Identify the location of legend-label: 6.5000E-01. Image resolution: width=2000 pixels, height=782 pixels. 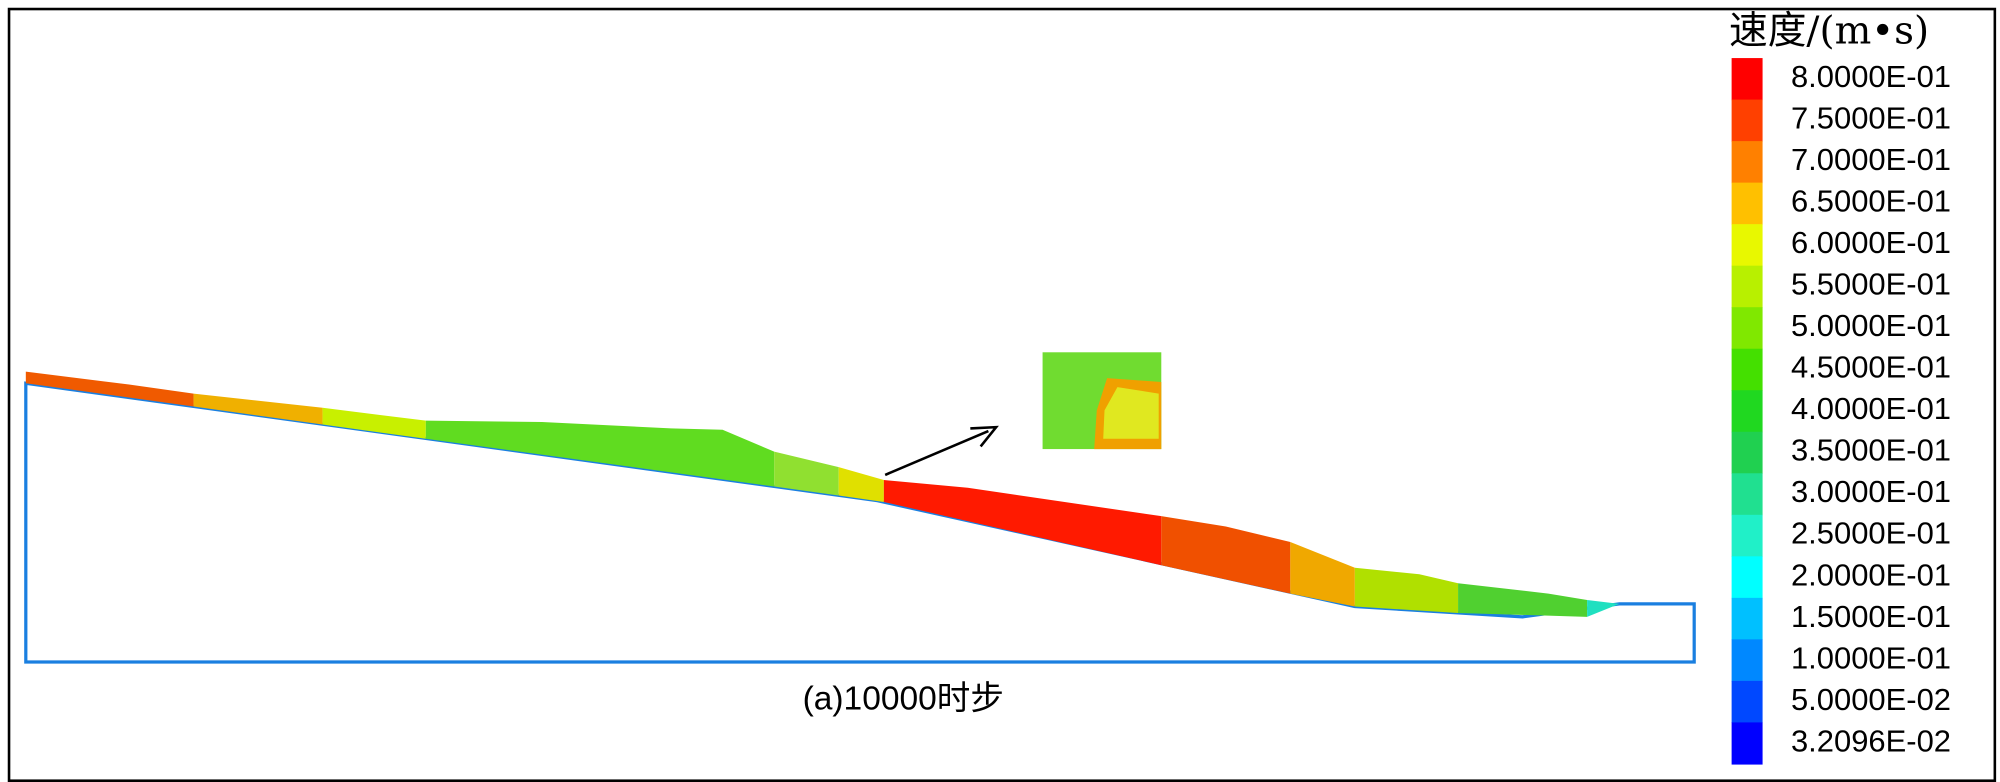
(1871, 201).